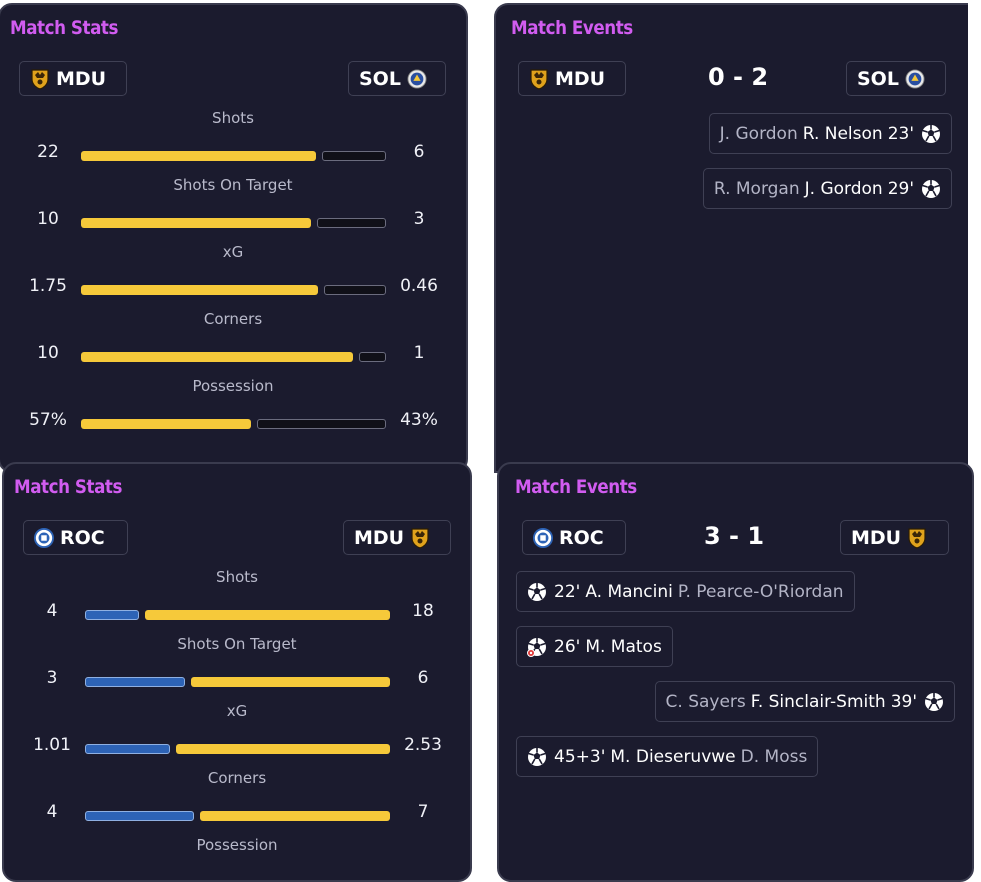  I want to click on stat-home-value: 3, so click(52, 678).